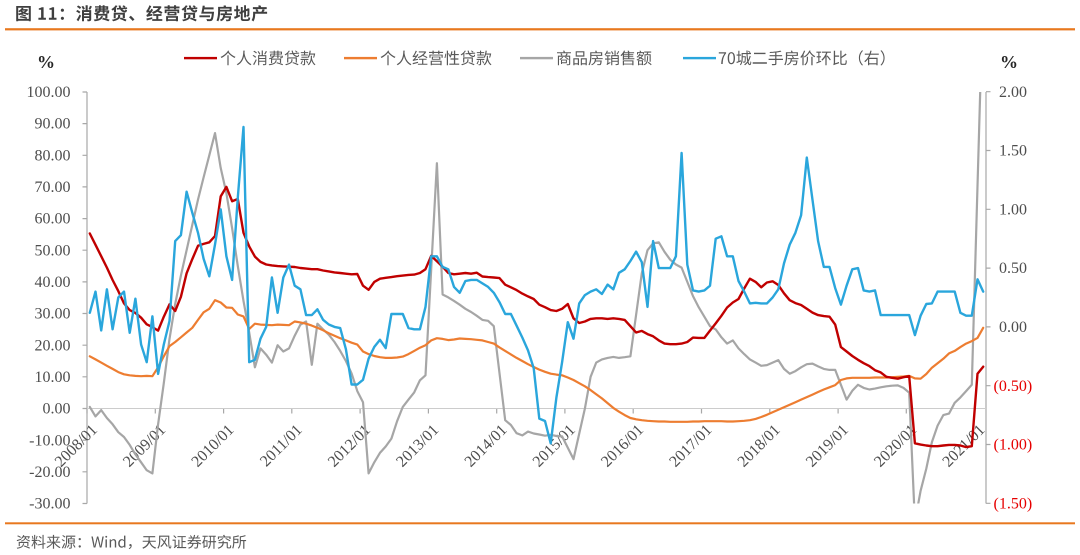 This screenshot has width=1080, height=555. What do you see at coordinates (53, 187) in the screenshot?
I see `svg-text: 70.00` at bounding box center [53, 187].